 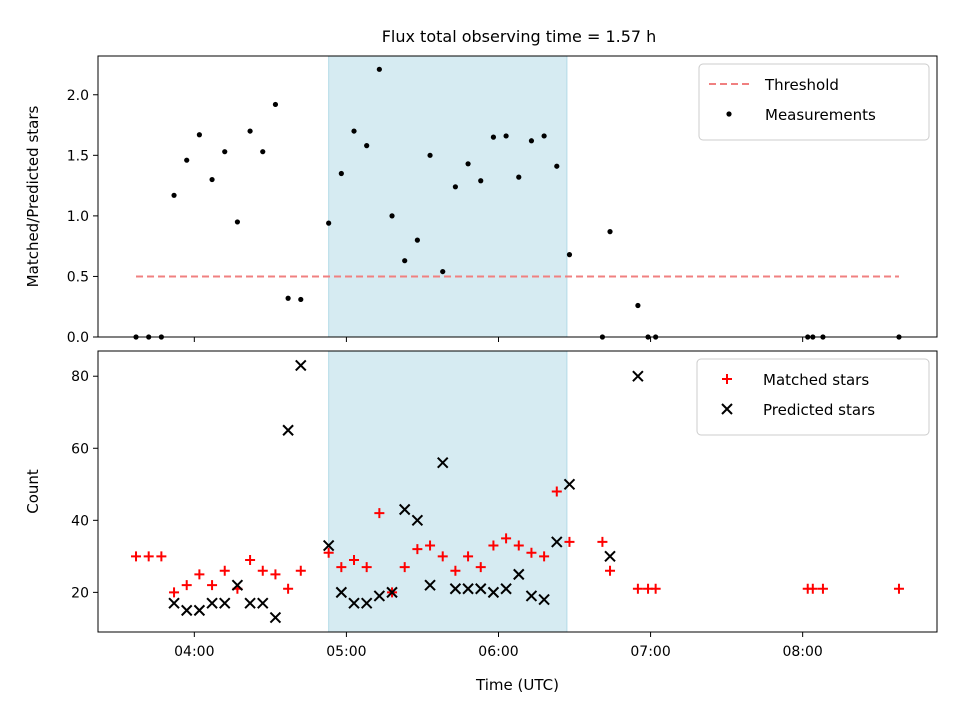 I want to click on panel-2-y-axis-label: Count, so click(x=33, y=491).